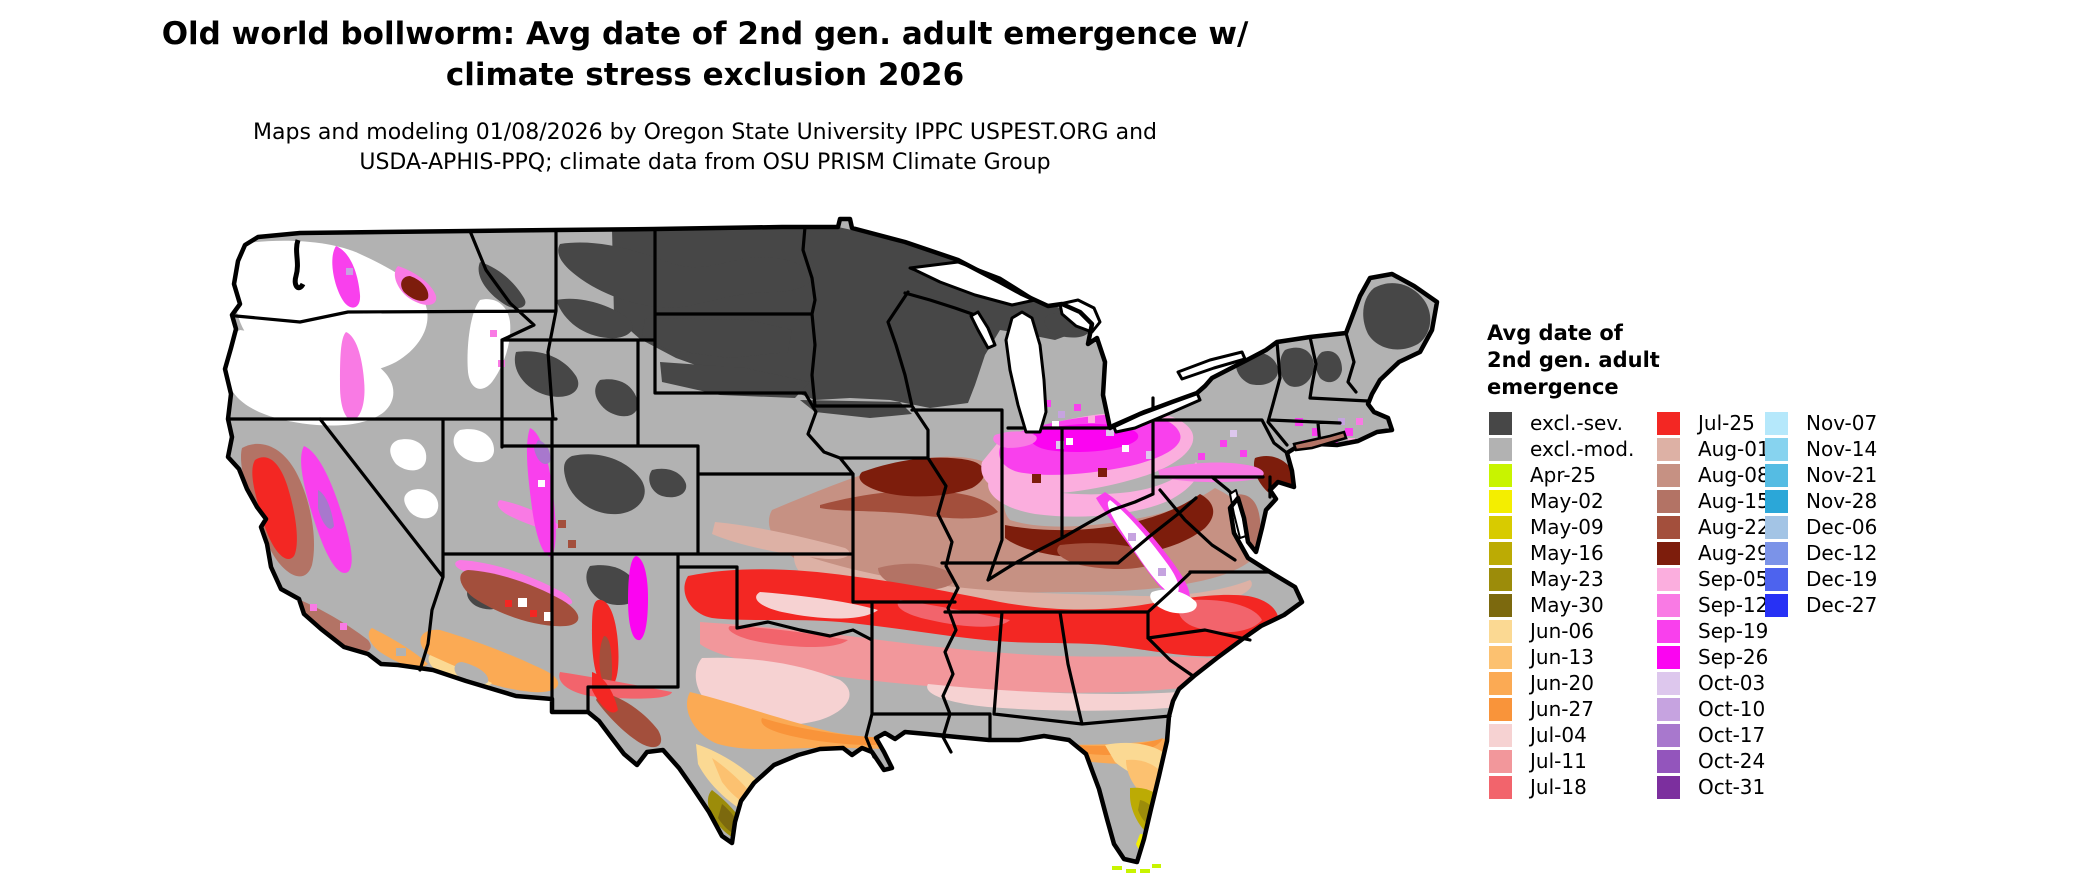 The image size is (2100, 896). What do you see at coordinates (1567, 579) in the screenshot?
I see `legend-label: May-23` at bounding box center [1567, 579].